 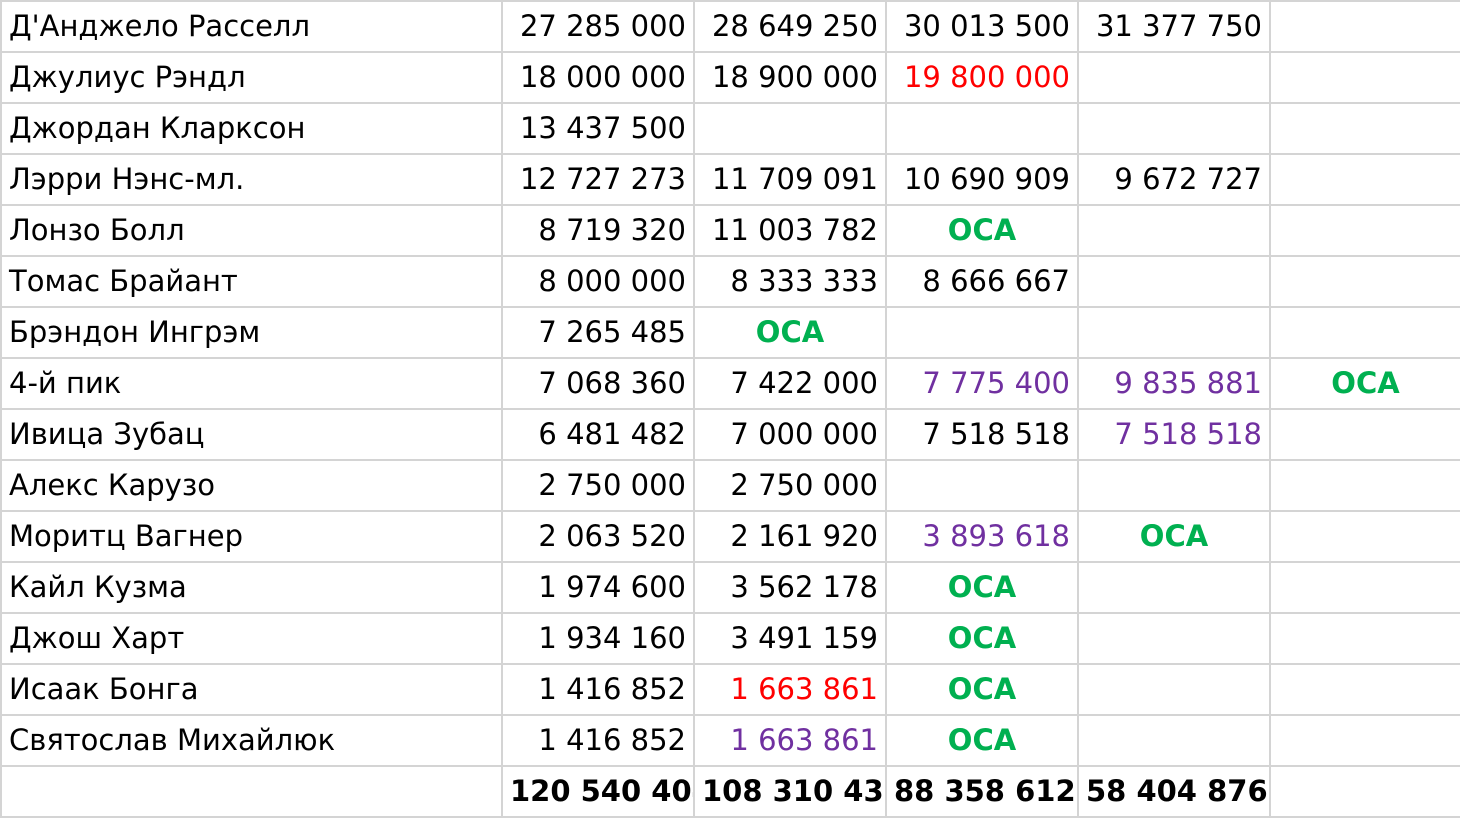 I want to click on total-cell: 108 310 435, so click(x=790, y=791).